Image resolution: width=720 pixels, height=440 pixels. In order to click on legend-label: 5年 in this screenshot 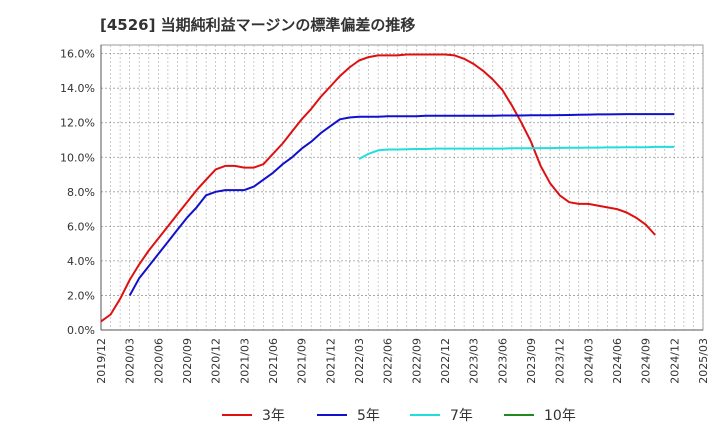, I will do `click(368, 416)`.